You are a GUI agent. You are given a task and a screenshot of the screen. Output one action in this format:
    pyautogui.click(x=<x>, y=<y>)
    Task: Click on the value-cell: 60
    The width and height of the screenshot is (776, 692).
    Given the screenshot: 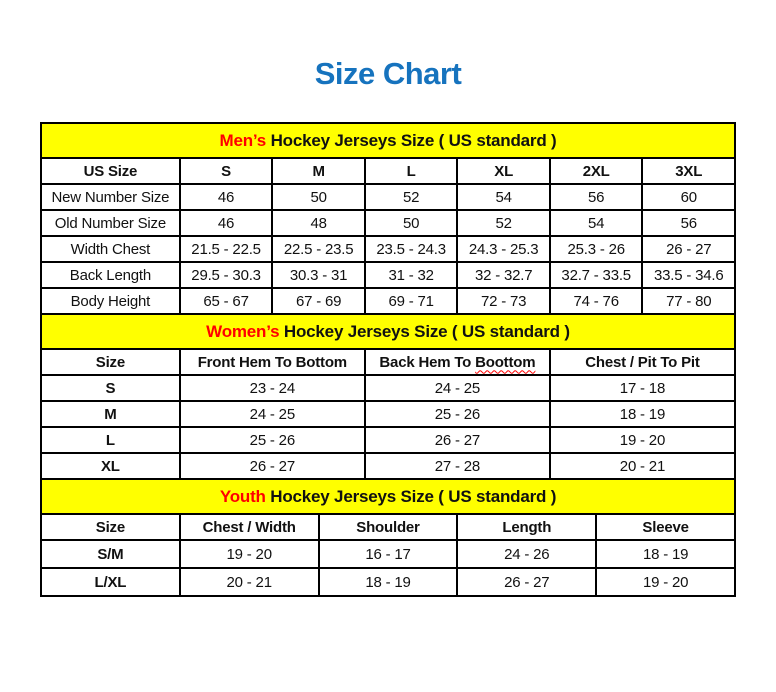 What is the action you would take?
    pyautogui.click(x=688, y=197)
    